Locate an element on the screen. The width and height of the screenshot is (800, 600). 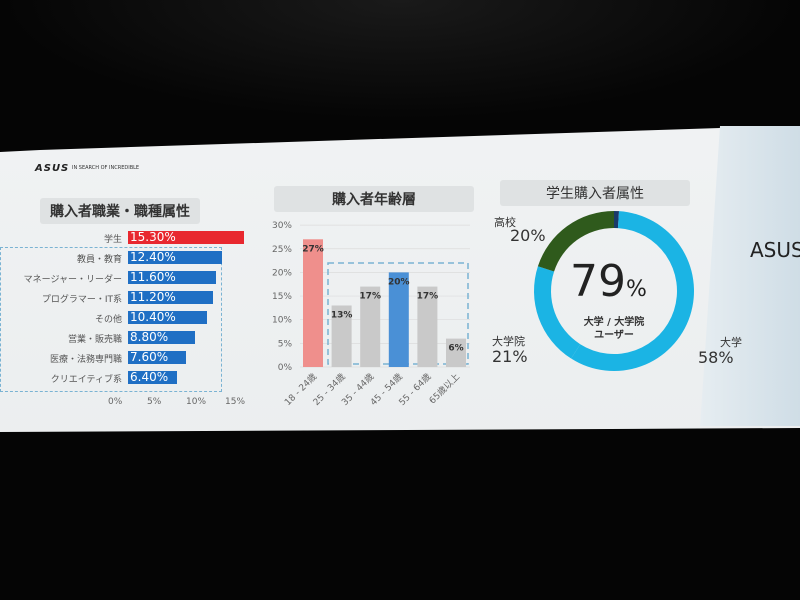
slice-label-grad: 大学院 21% is located at coordinates (510, 349).